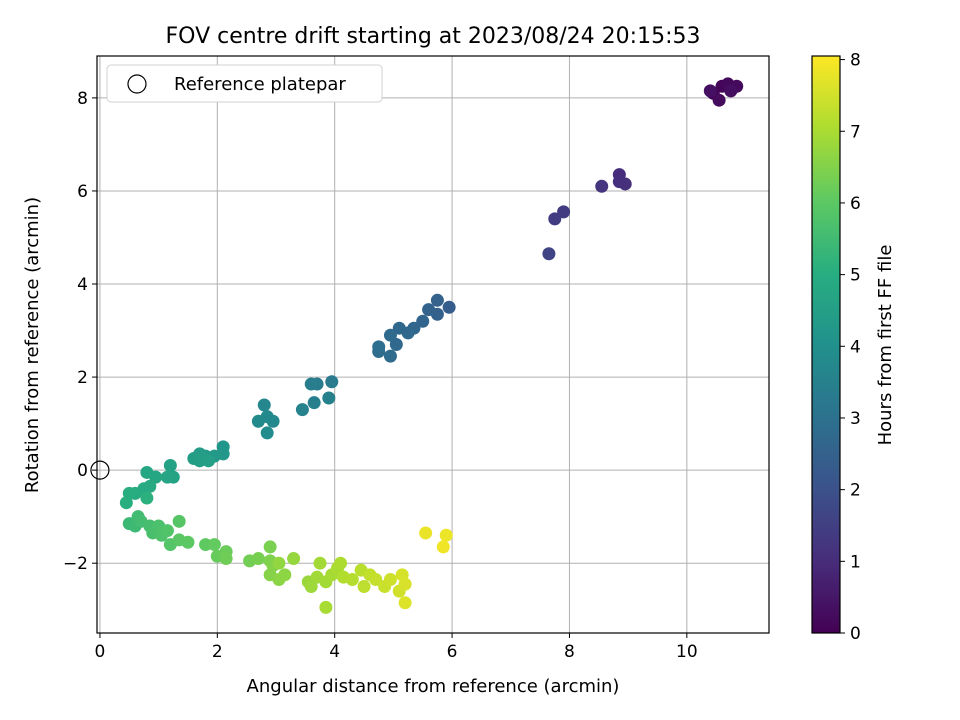 This screenshot has height=720, width=960. I want to click on y-tick-label: 0, so click(82, 471).